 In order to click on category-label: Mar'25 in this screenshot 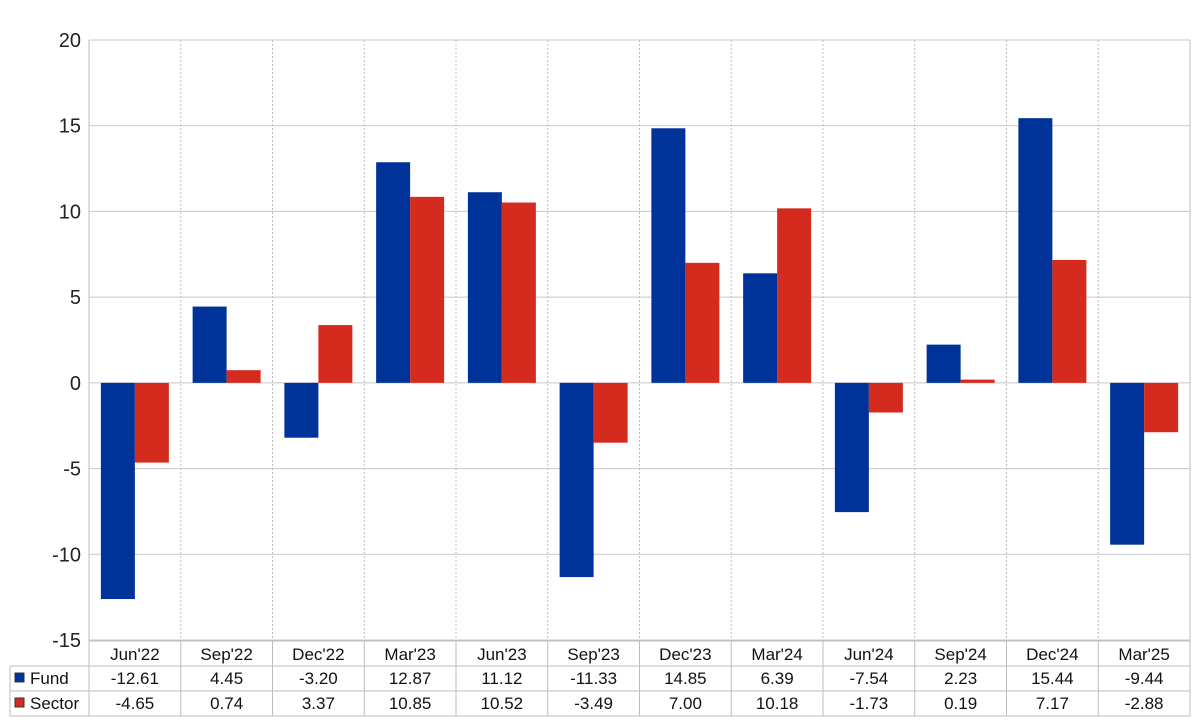, I will do `click(1143, 654)`.